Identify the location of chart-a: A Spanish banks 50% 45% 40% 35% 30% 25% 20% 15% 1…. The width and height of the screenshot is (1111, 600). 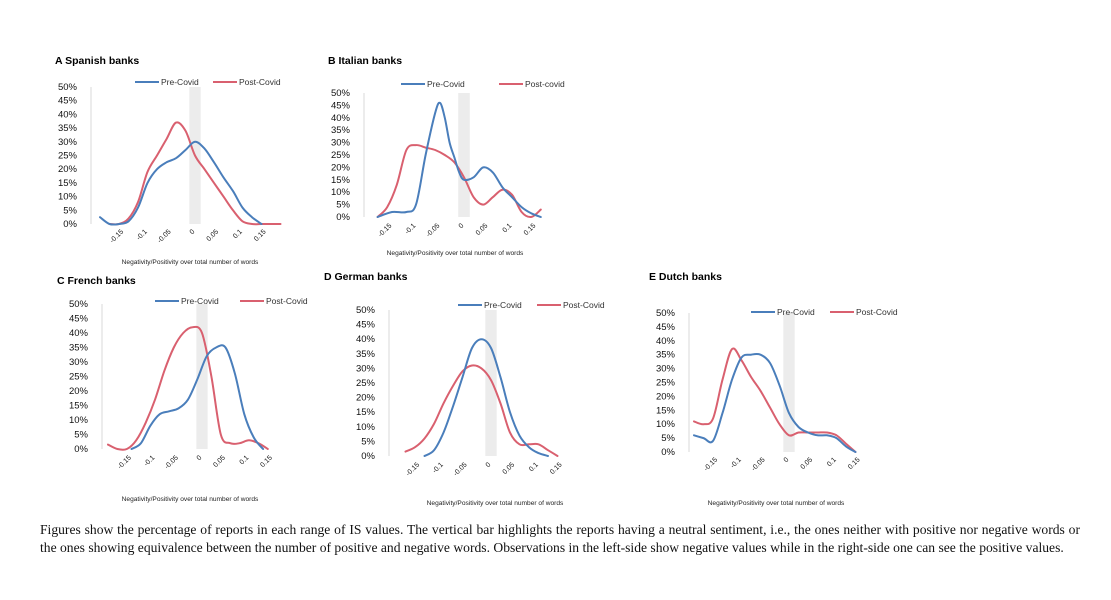
(168, 160).